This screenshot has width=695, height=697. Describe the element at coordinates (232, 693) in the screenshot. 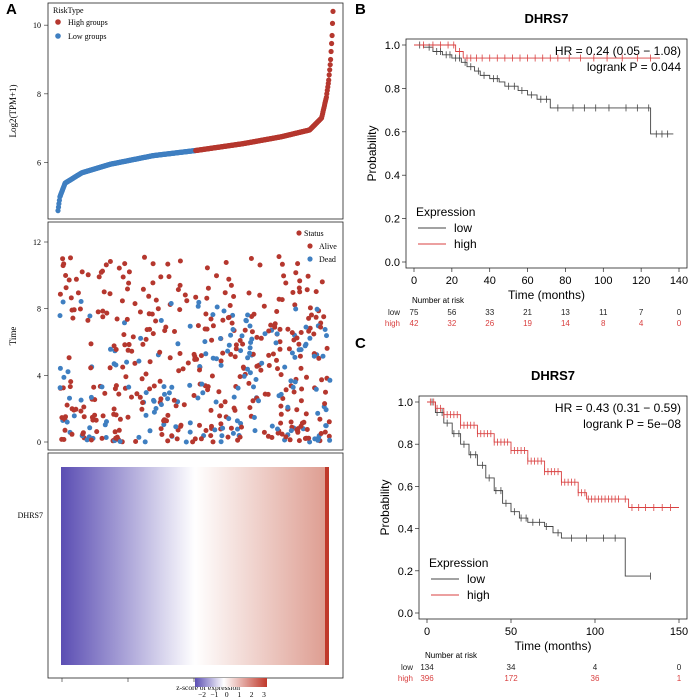

I see `colorbar-ticks: −2 −1 0 1 2 3` at that location.